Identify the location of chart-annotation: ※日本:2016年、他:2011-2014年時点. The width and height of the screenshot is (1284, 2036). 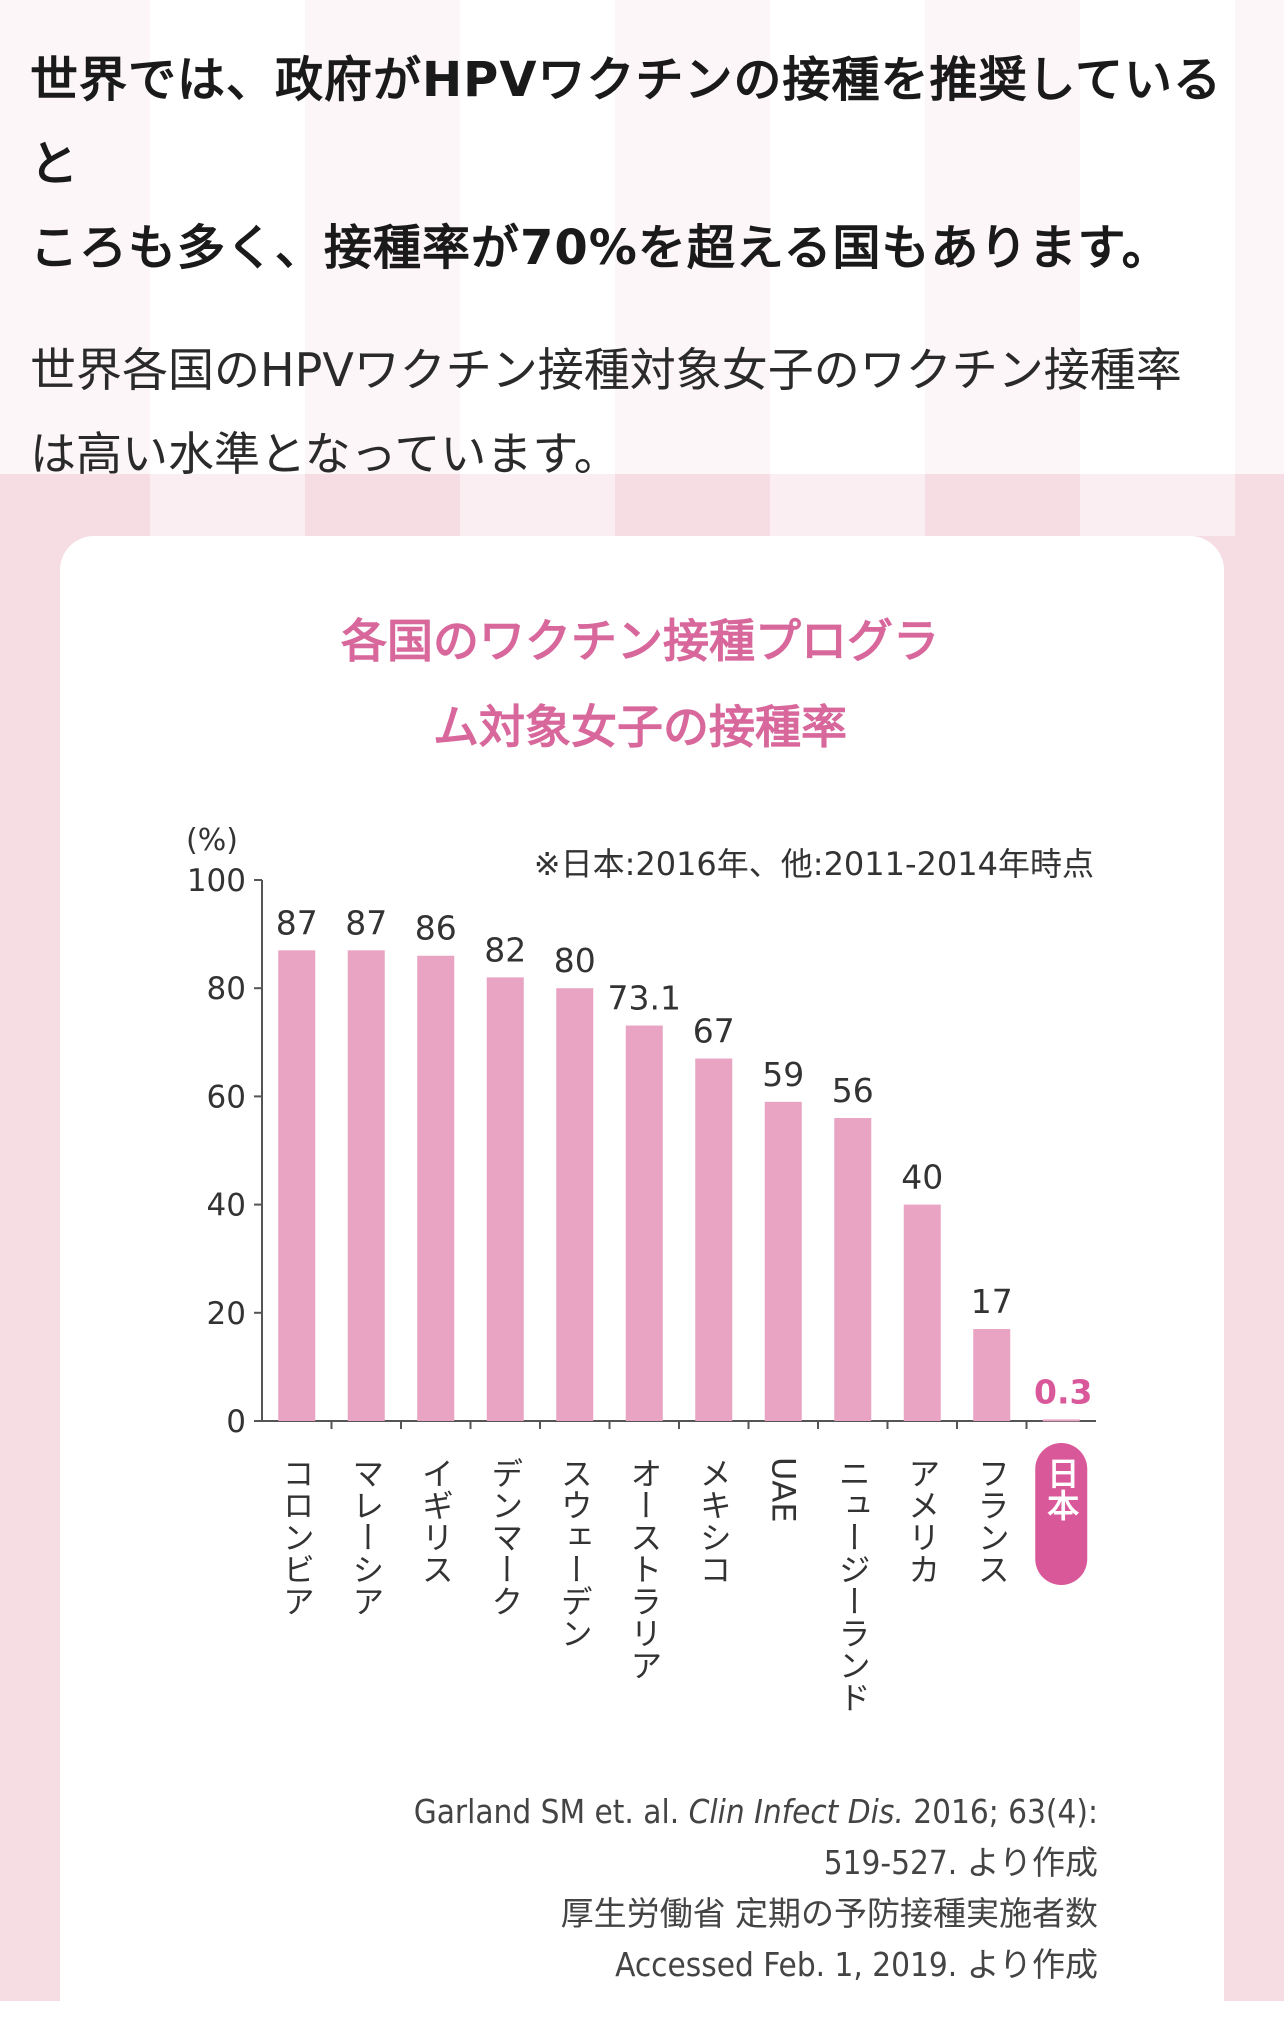
(814, 864).